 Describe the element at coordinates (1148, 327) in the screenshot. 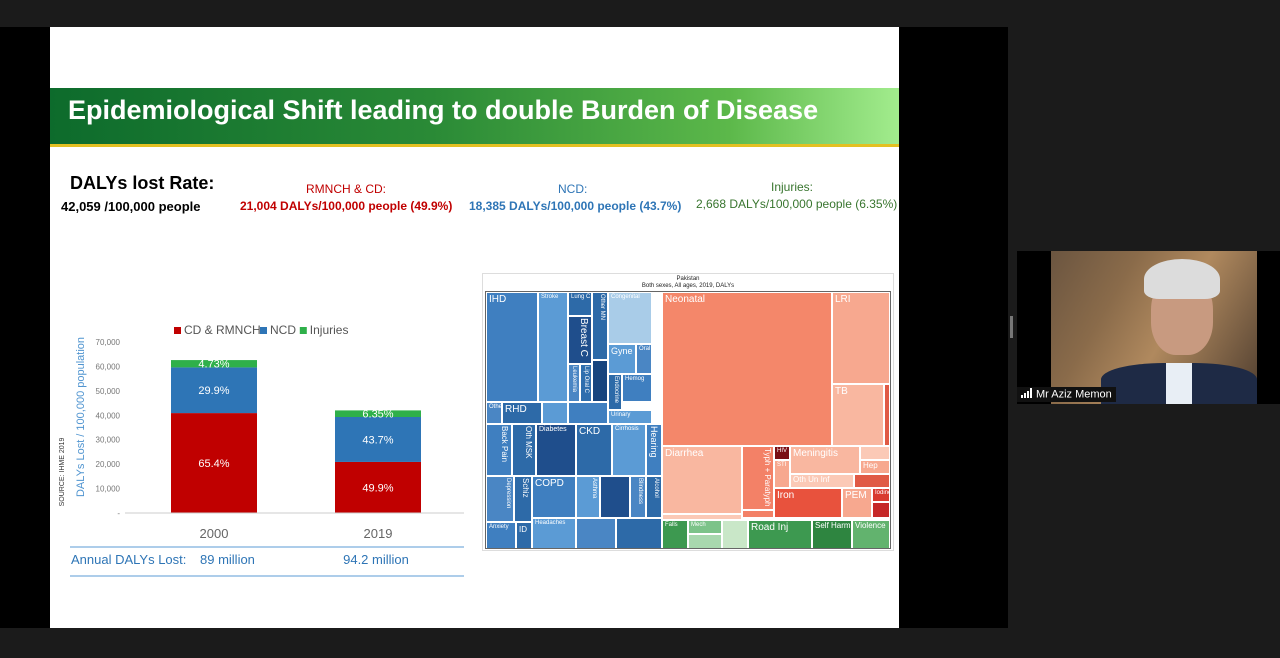

I see `participant-video-tile: Mr Aziz Memon` at that location.